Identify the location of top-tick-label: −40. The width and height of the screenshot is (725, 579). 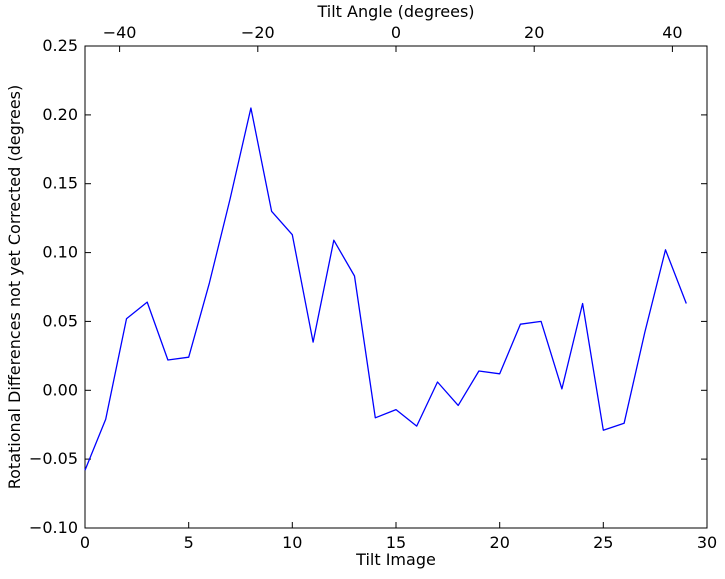
(120, 32).